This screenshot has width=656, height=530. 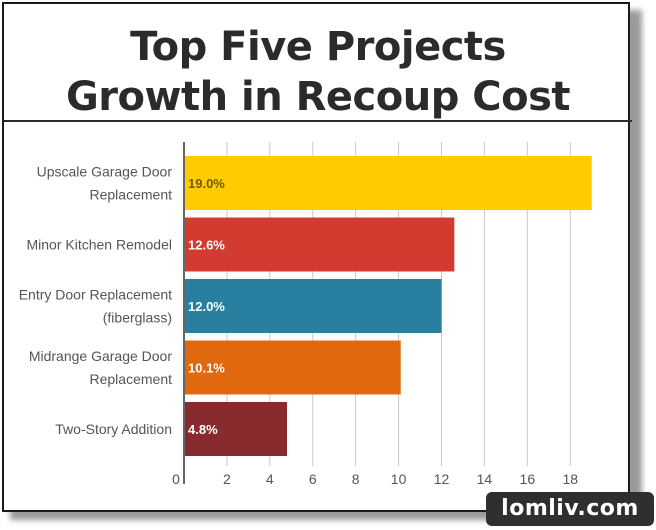 I want to click on x-tick-label-4: 4, so click(x=270, y=479).